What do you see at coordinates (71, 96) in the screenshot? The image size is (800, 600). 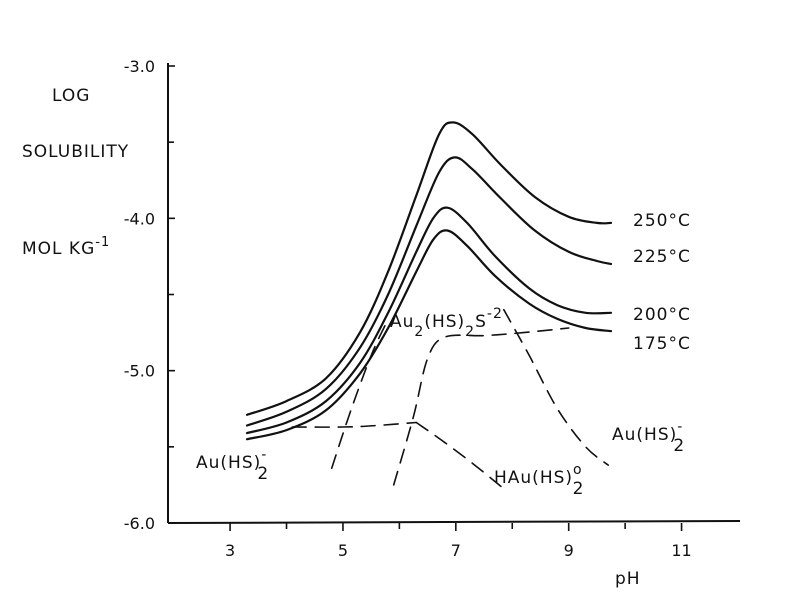 I see `y-label-line-1: LOG` at bounding box center [71, 96].